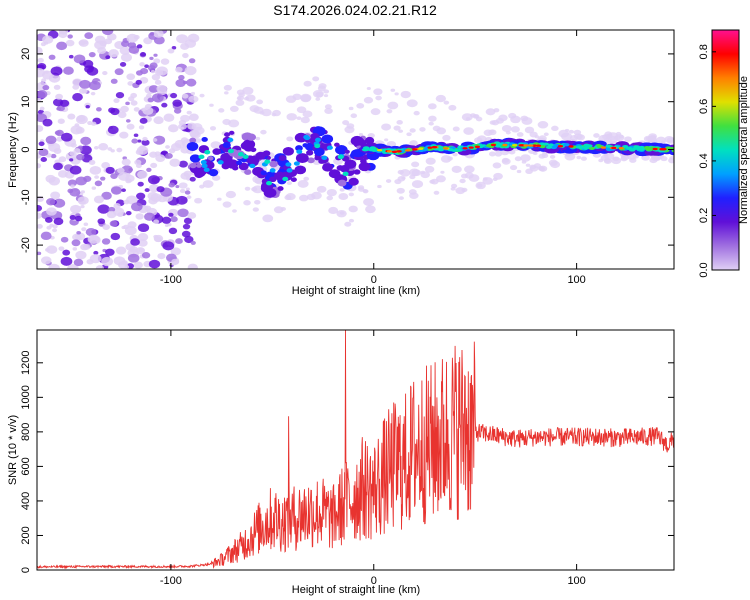  What do you see at coordinates (725, 150) in the screenshot?
I see `colorbar-gradient` at bounding box center [725, 150].